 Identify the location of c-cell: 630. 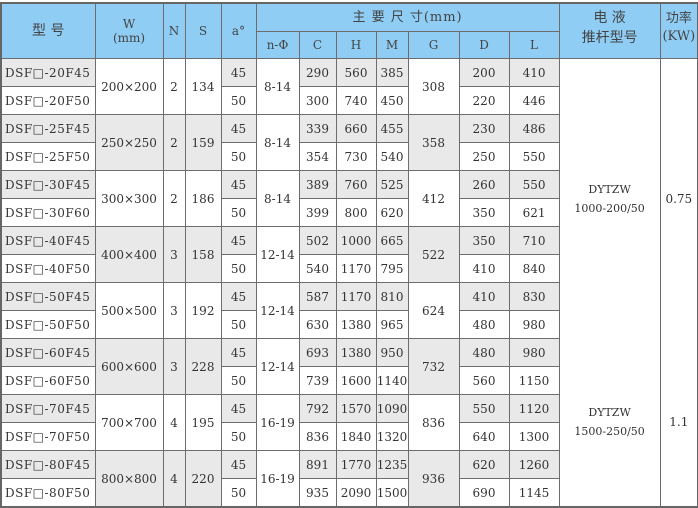
(317, 324).